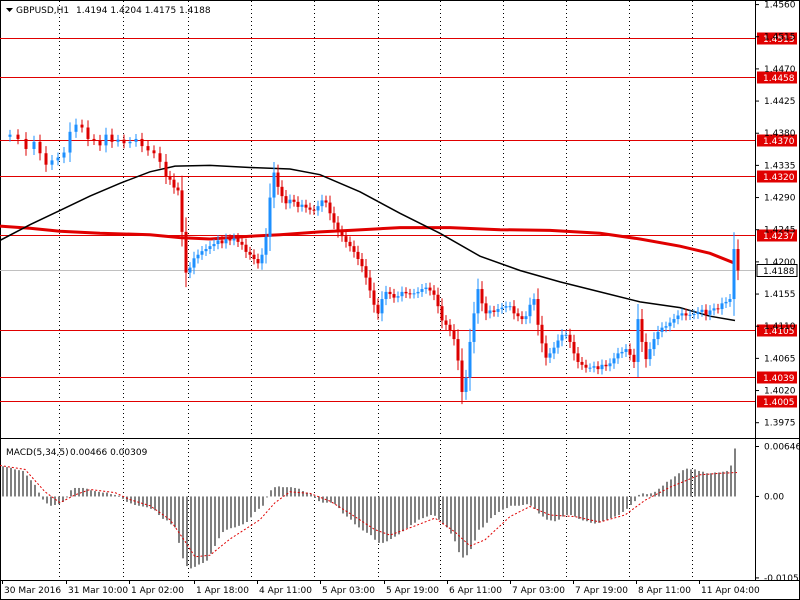  What do you see at coordinates (780, 327) in the screenshot?
I see `price-tick-label: 1.4110` at bounding box center [780, 327].